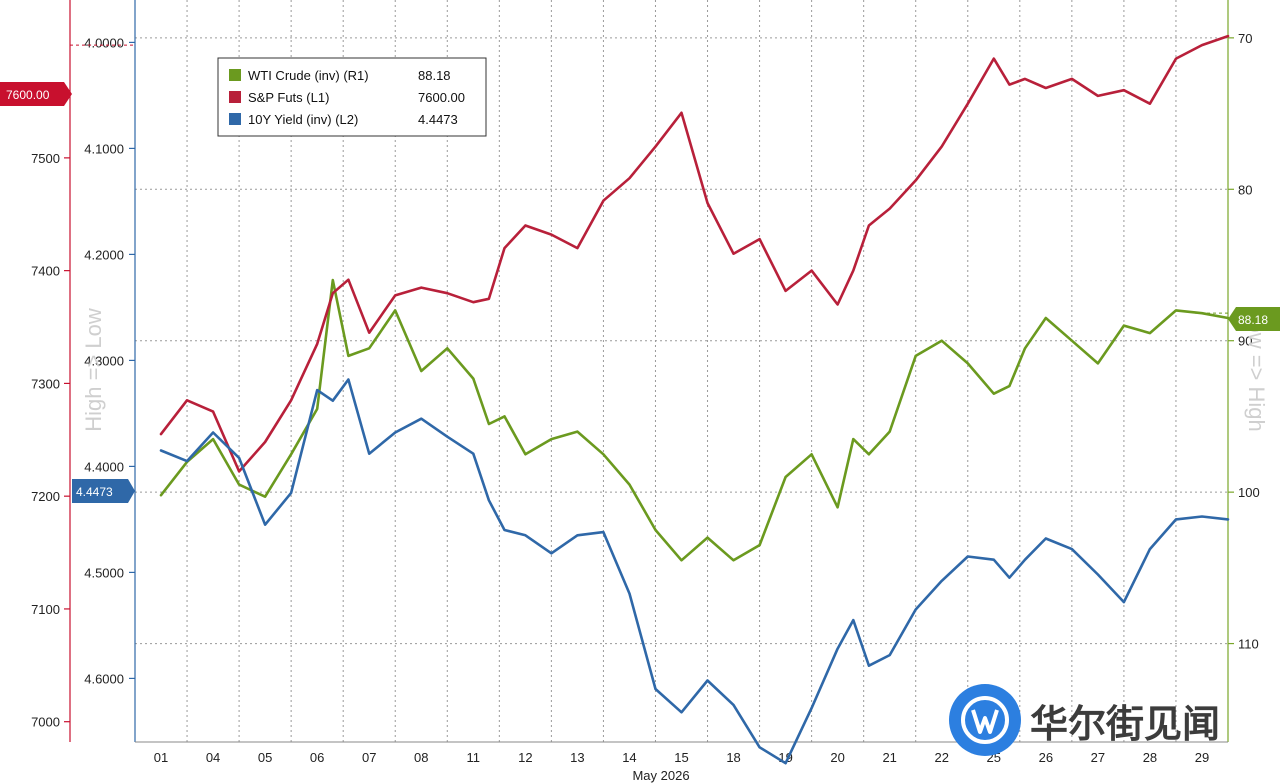 The width and height of the screenshot is (1280, 784). What do you see at coordinates (104, 254) in the screenshot?
I see `yield-tick-label: 4.2000` at bounding box center [104, 254].